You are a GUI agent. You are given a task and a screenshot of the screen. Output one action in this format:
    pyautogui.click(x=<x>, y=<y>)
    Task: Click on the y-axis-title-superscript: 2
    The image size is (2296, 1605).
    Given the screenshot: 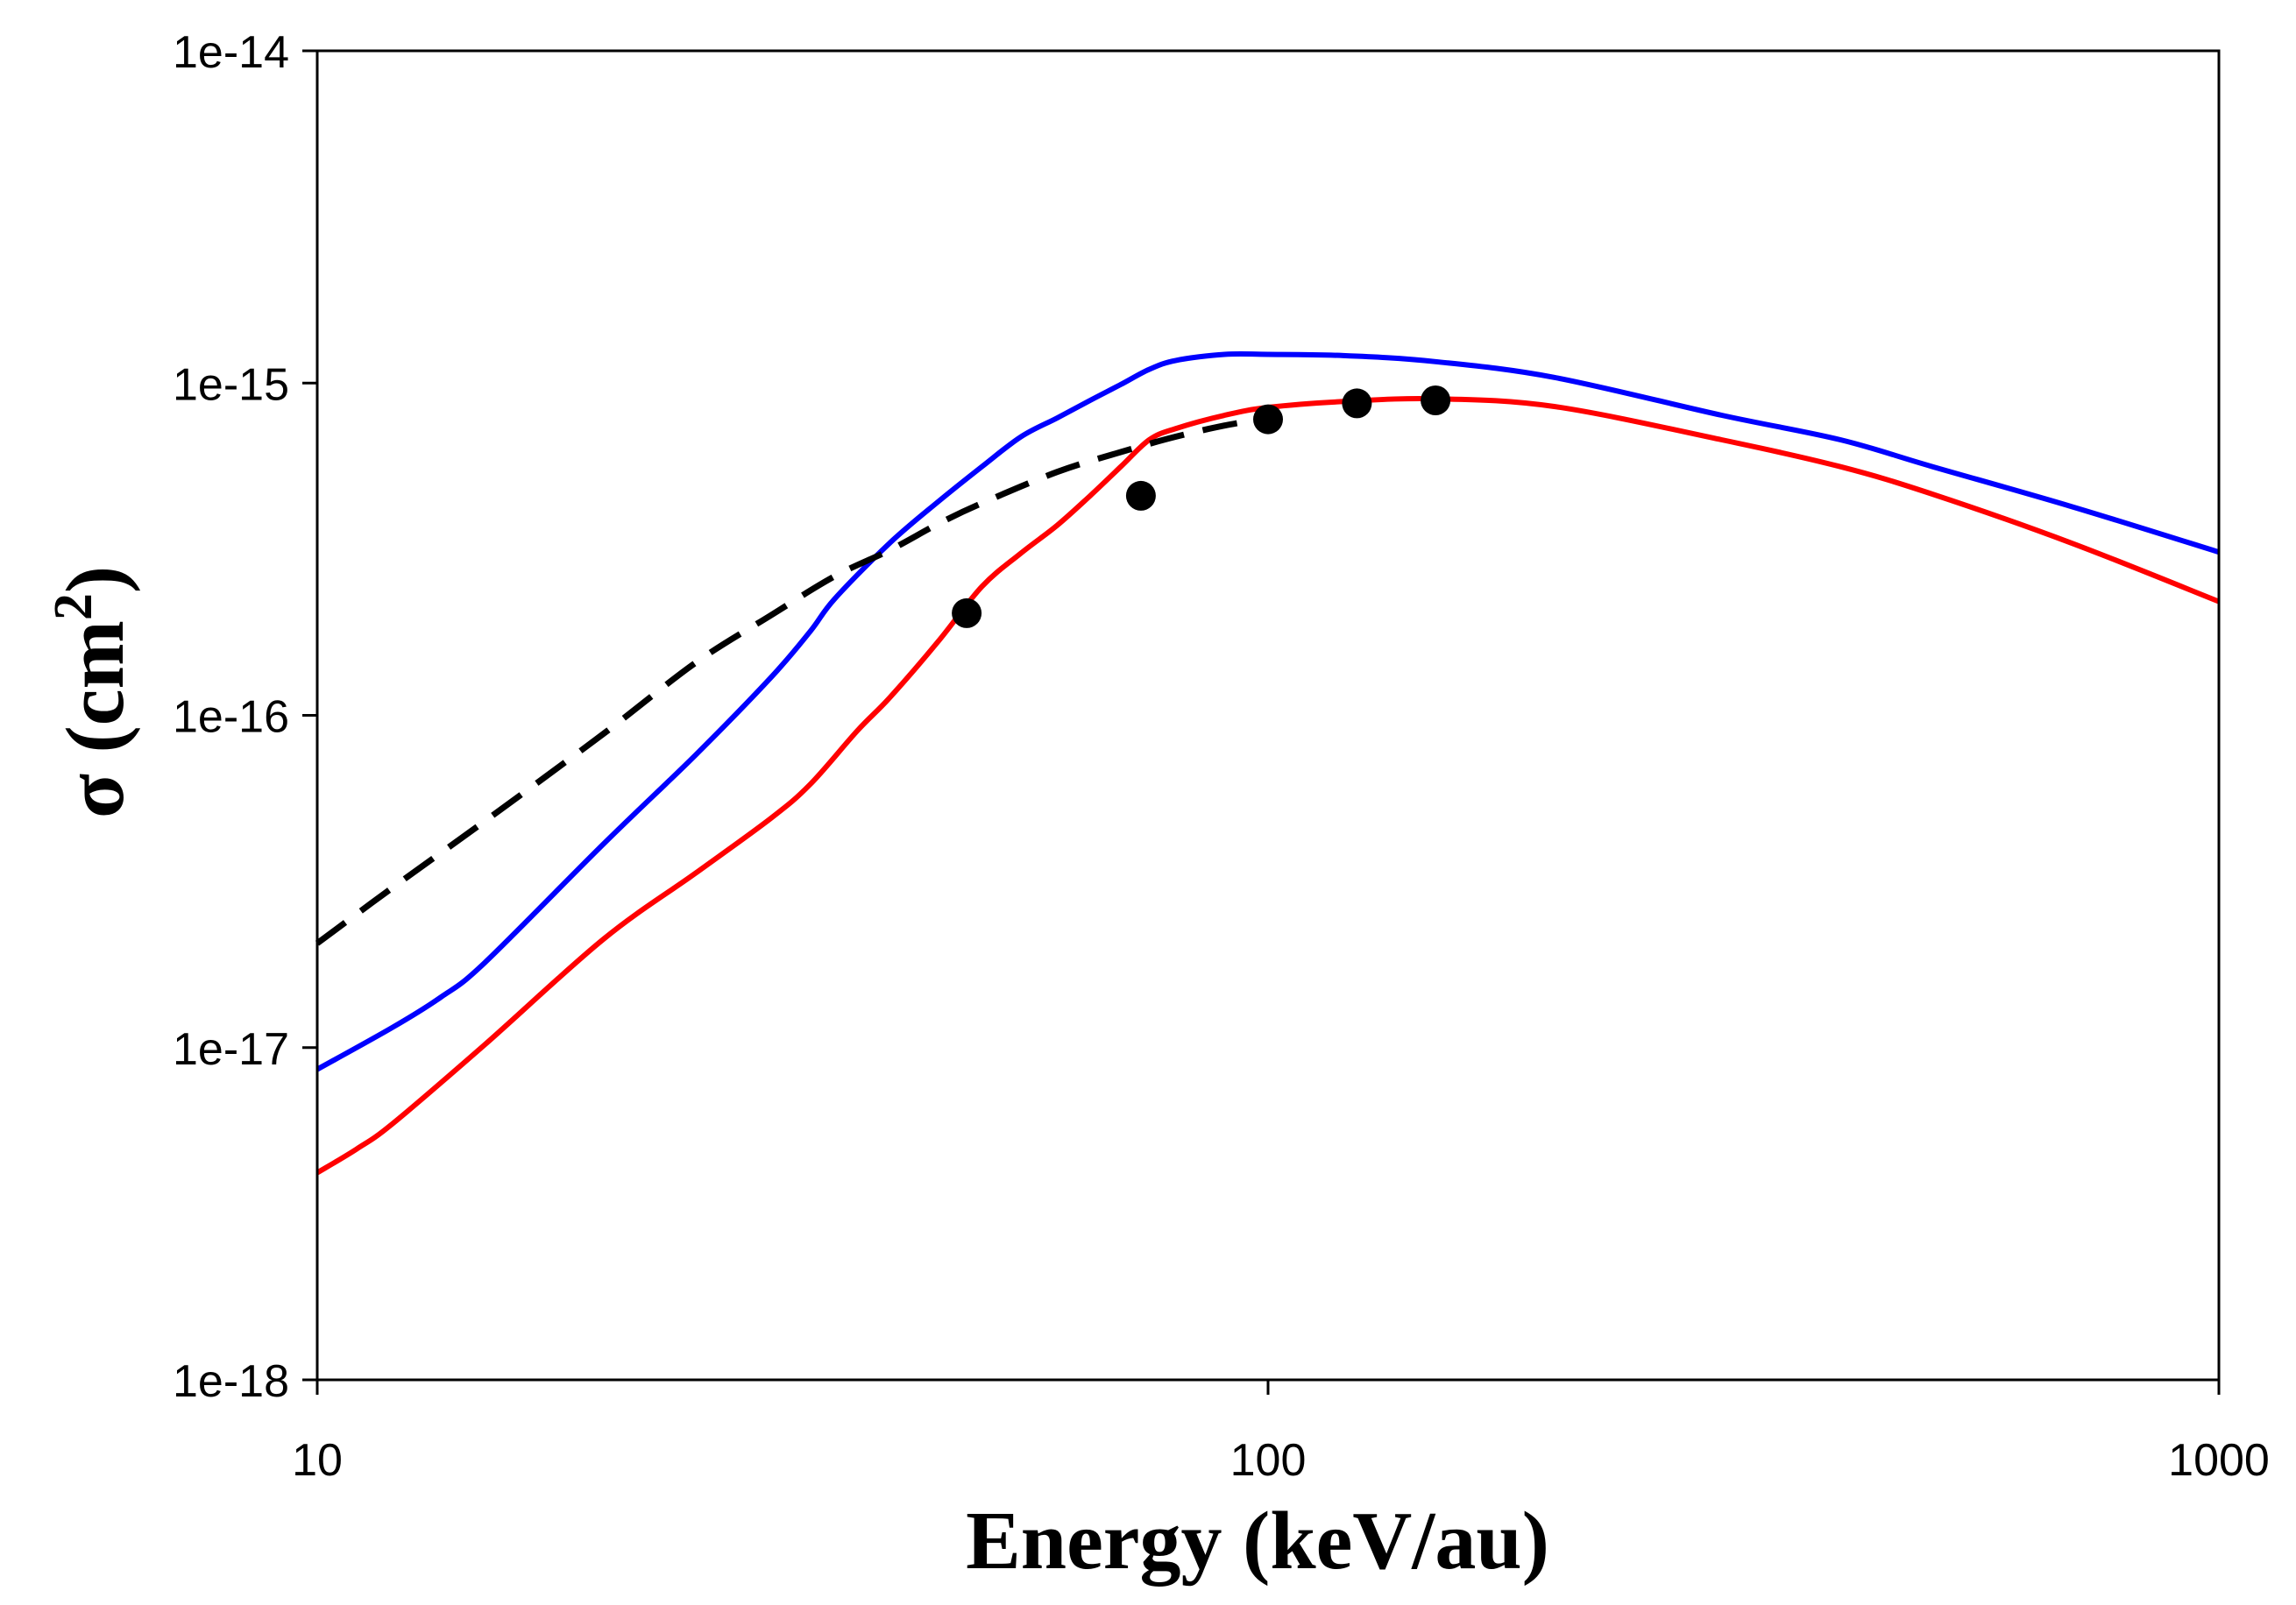 What is the action you would take?
    pyautogui.click(x=73, y=606)
    